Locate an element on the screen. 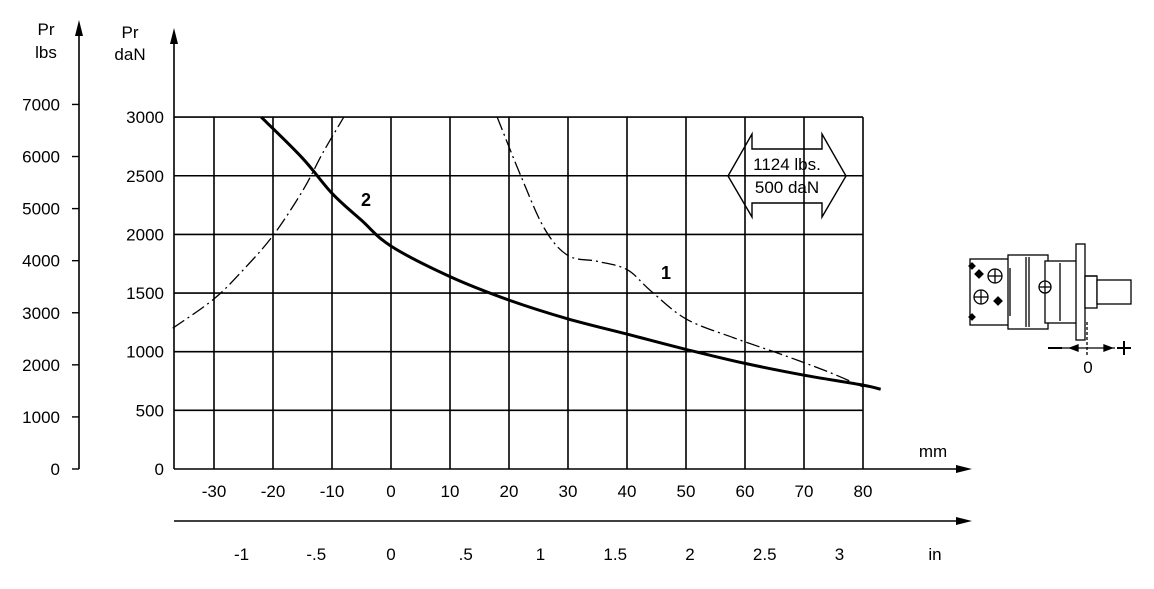 This screenshot has height=589, width=1154. in-tick-label: 2 is located at coordinates (689, 554).